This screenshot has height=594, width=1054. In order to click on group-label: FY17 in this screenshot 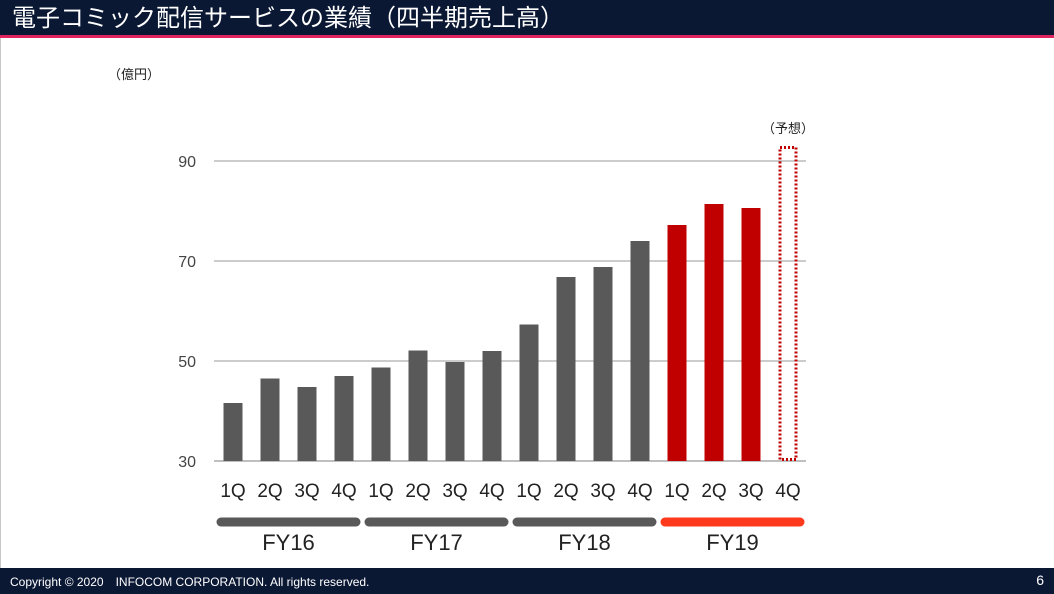, I will do `click(436, 542)`.